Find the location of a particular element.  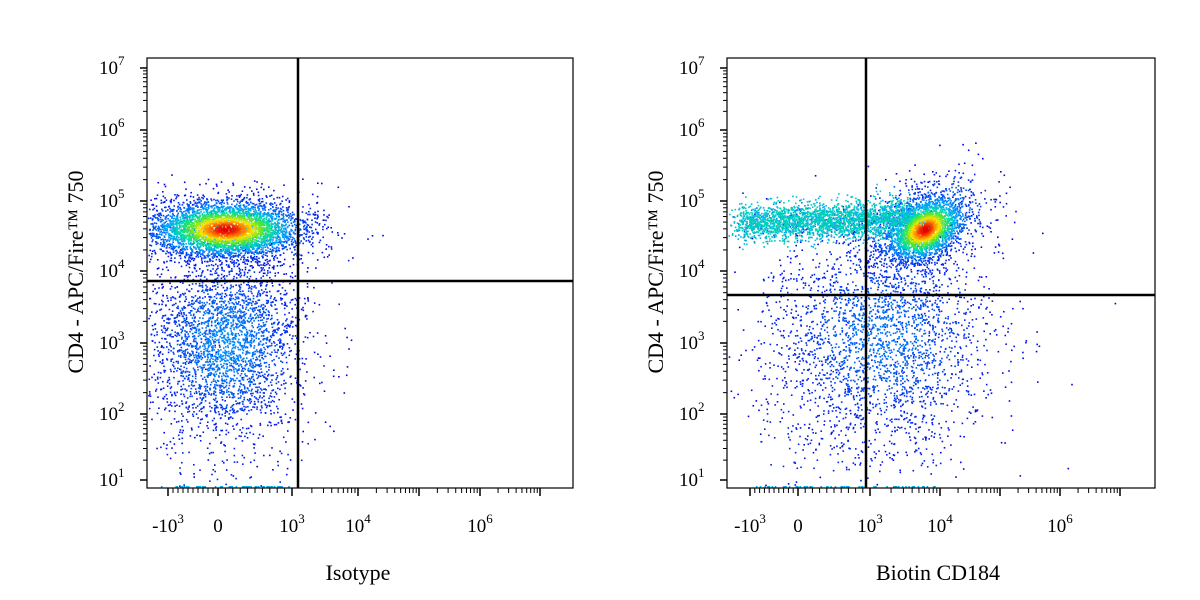

isotype-data-points is located at coordinates (266, 331).